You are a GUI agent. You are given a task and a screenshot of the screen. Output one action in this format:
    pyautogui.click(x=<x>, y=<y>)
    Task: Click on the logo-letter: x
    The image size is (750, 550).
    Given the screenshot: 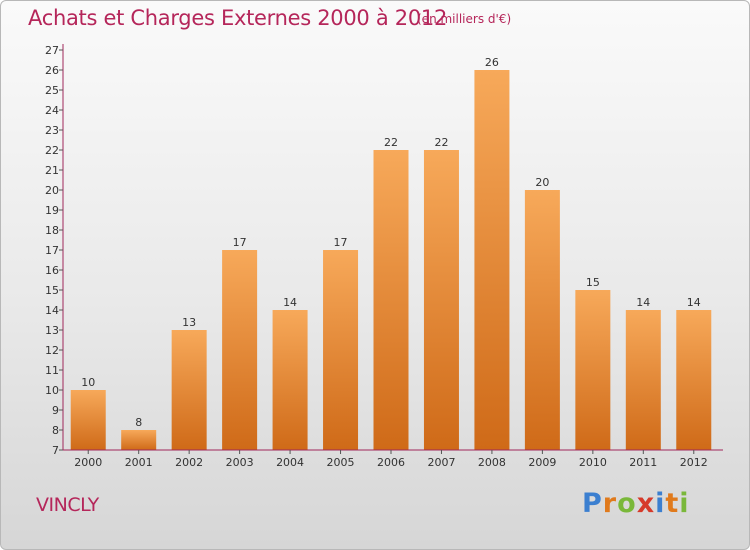 What is the action you would take?
    pyautogui.click(x=646, y=503)
    